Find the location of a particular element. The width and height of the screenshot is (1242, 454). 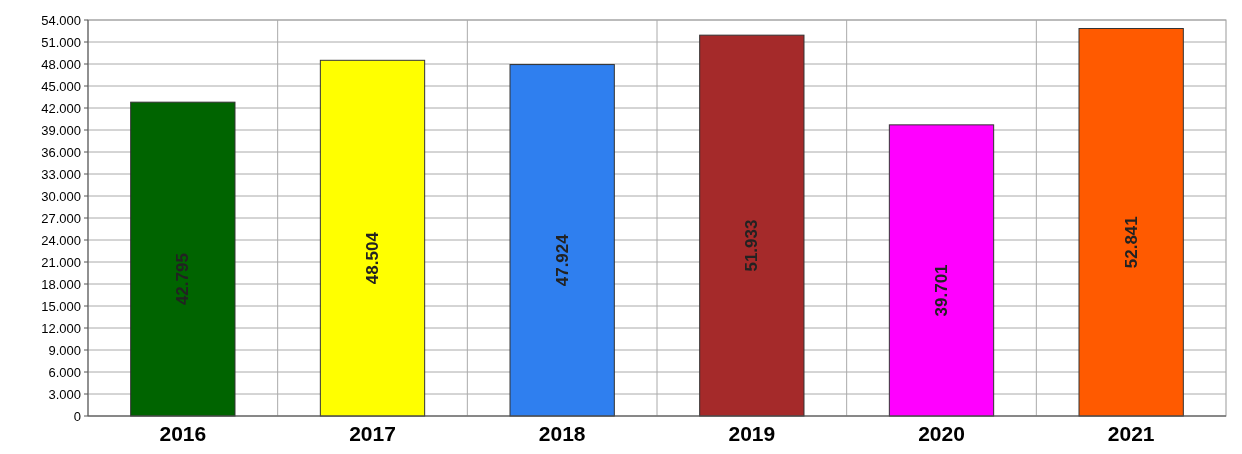

data-label: 39.701 is located at coordinates (941, 290).